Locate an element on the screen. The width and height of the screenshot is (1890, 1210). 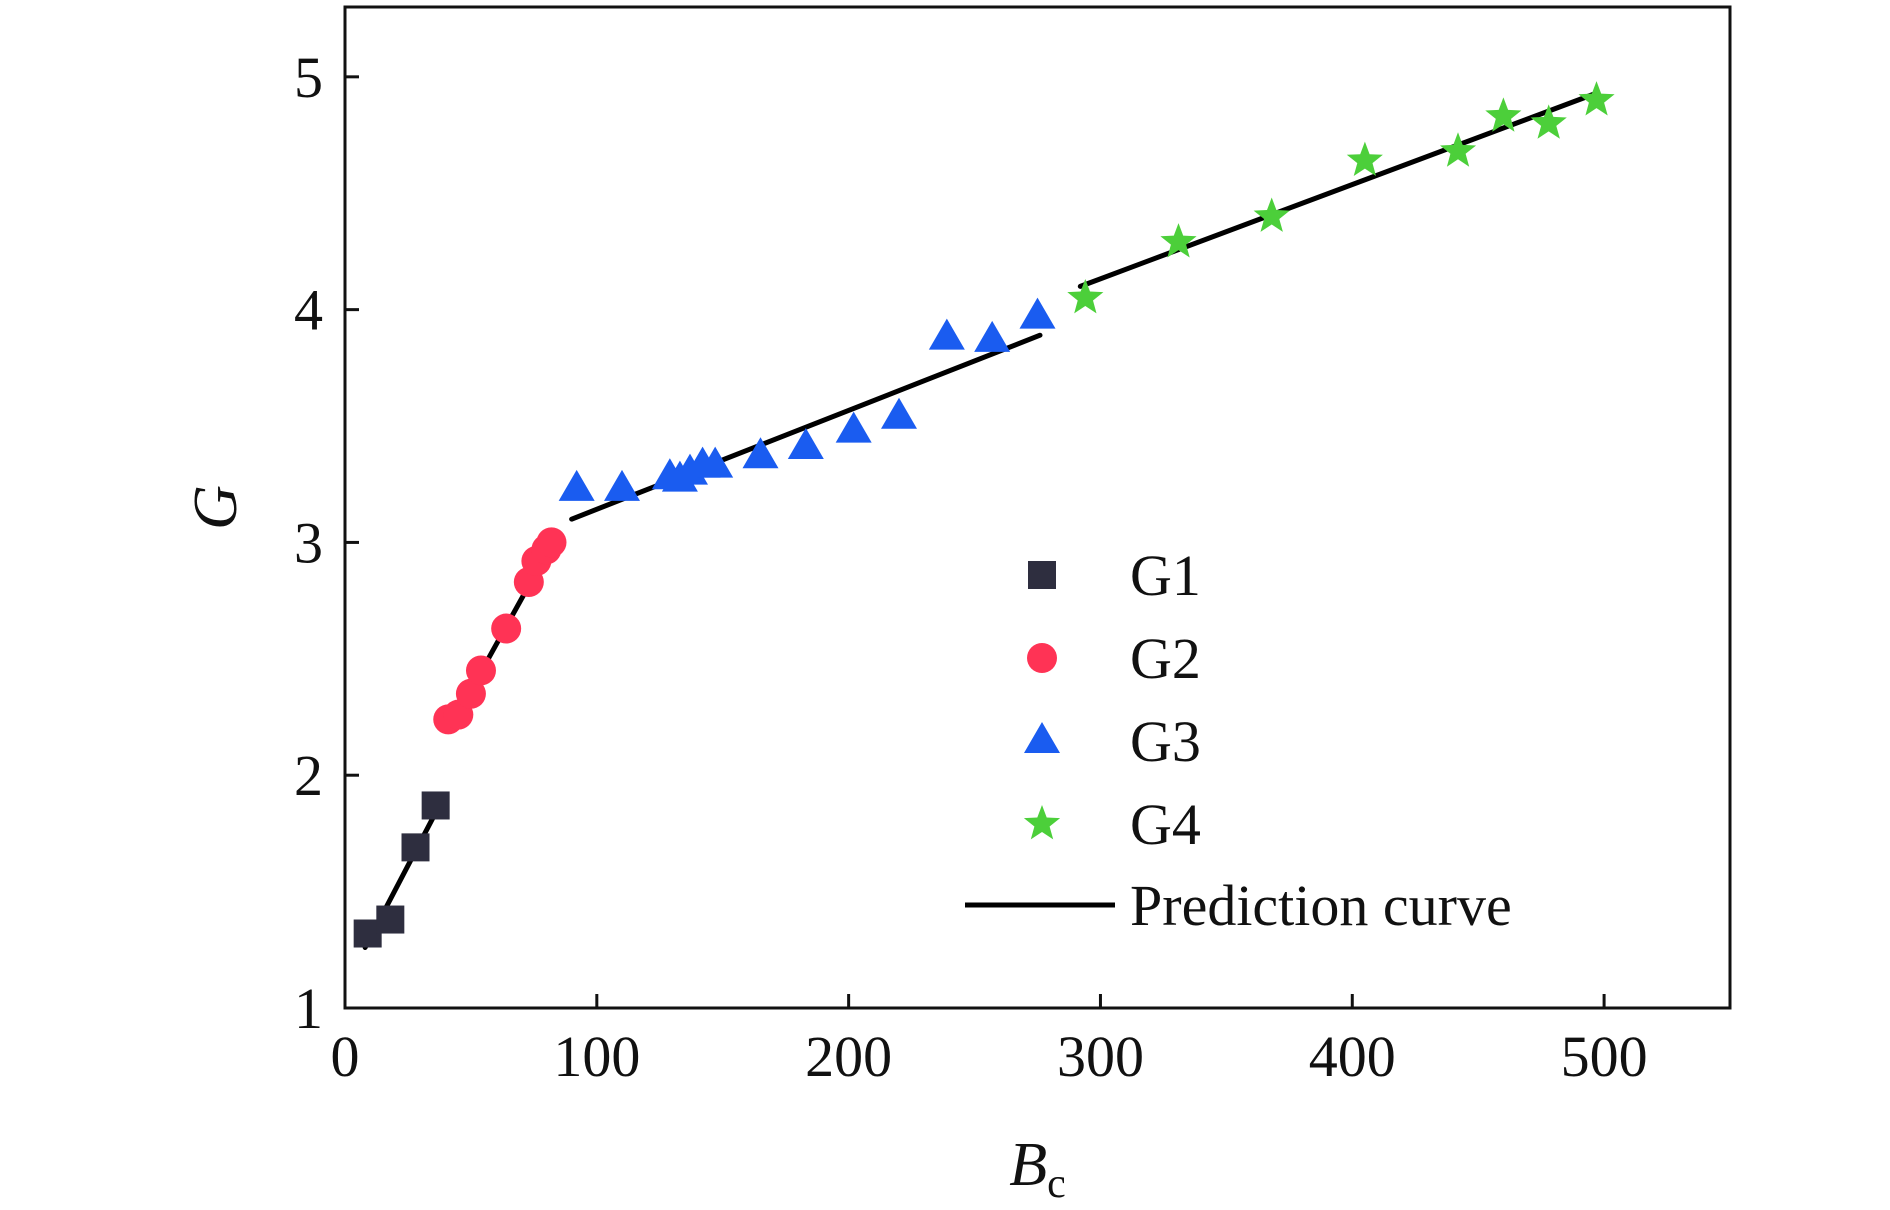
y-tick-label: 2 is located at coordinates (308, 775).